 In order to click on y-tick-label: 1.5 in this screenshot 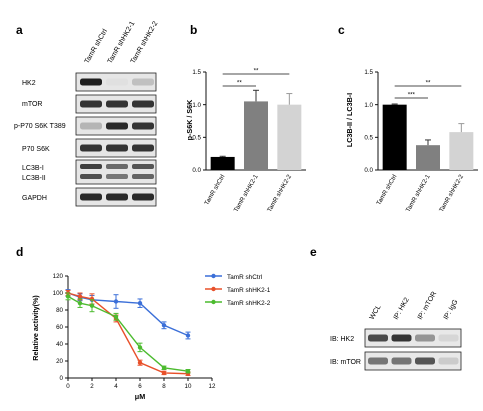, I will do `click(368, 72)`.